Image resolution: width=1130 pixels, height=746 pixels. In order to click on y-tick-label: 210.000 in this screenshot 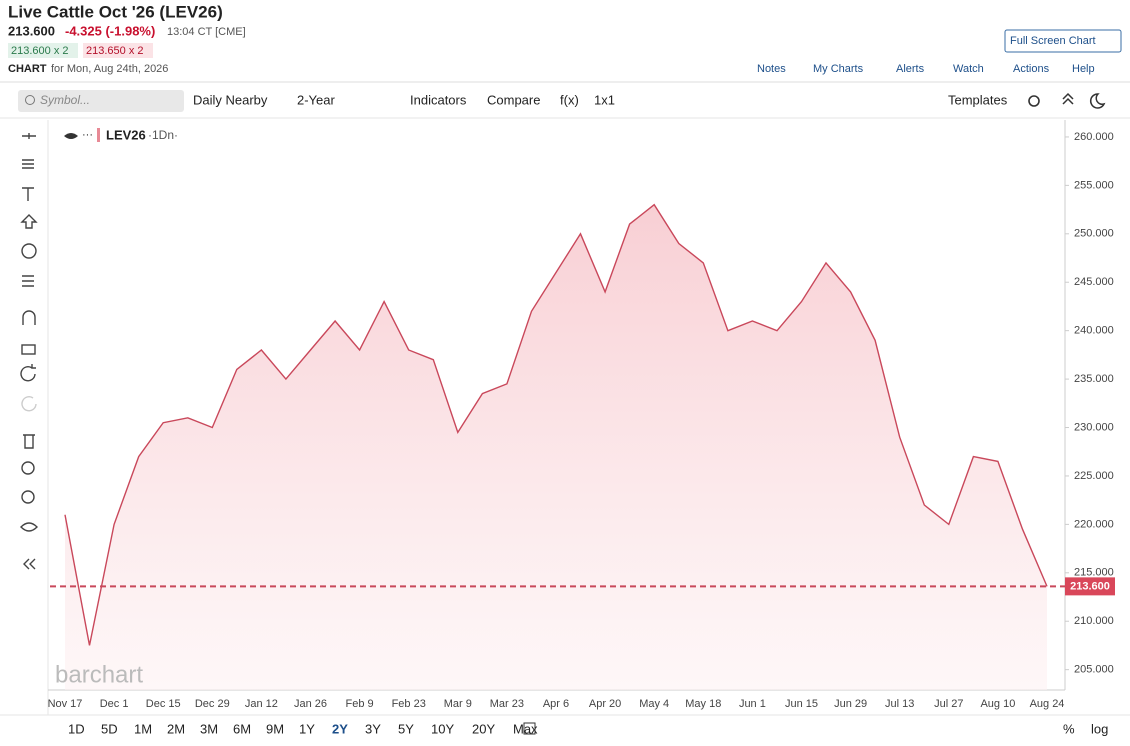, I will do `click(1094, 621)`.